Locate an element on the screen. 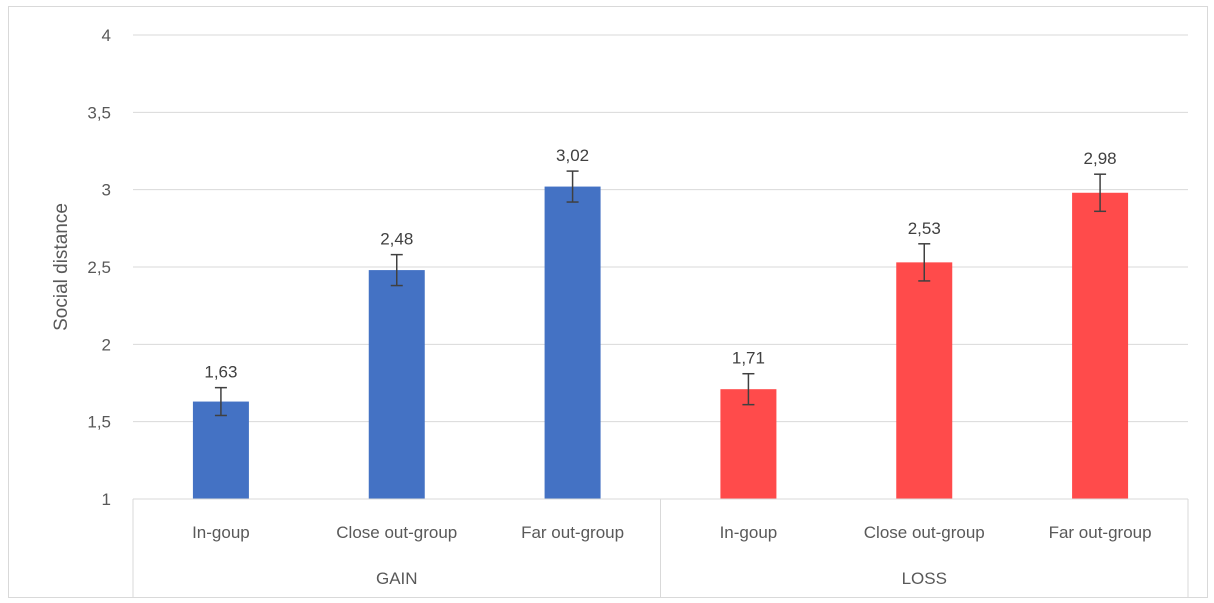 This screenshot has width=1214, height=603. data-label: 3,02 is located at coordinates (572, 155).